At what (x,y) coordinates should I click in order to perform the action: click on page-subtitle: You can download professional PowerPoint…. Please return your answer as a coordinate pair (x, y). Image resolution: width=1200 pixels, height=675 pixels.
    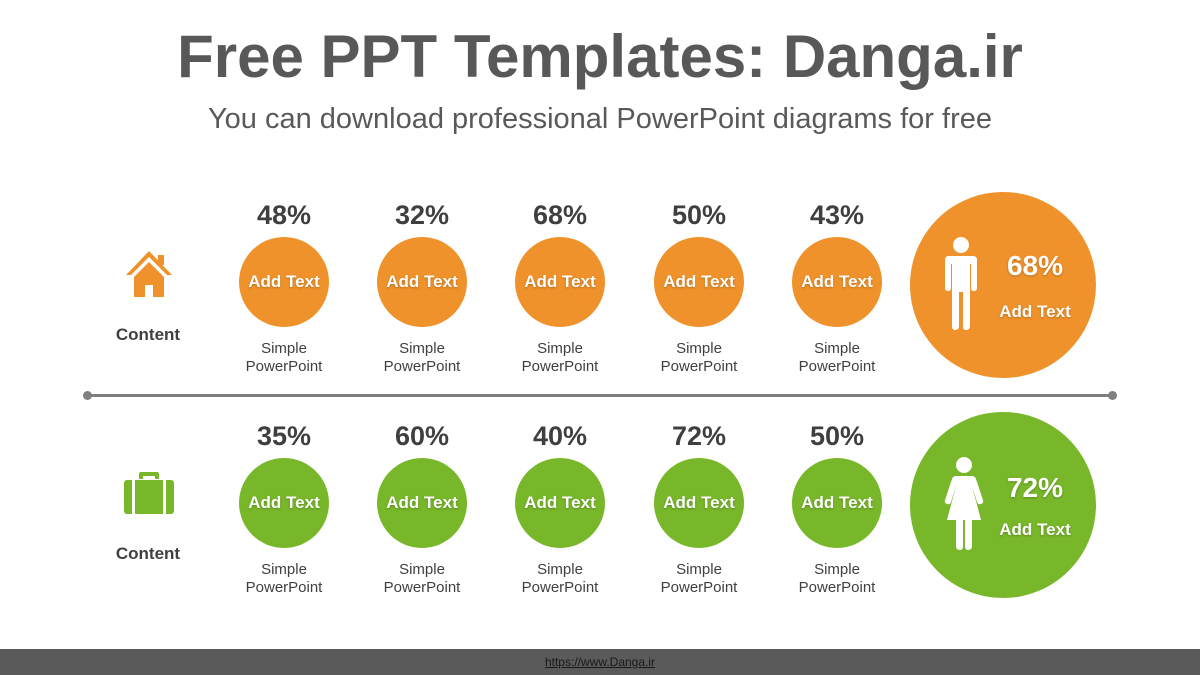
    Looking at the image, I should click on (599, 119).